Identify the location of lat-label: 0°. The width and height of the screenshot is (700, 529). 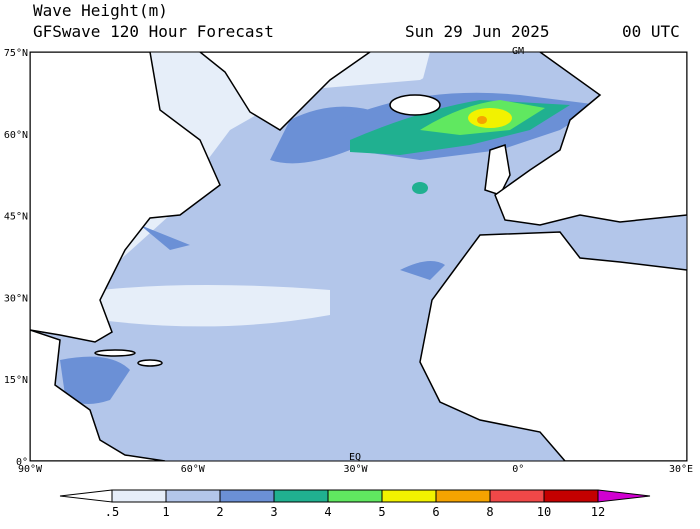
(22, 462).